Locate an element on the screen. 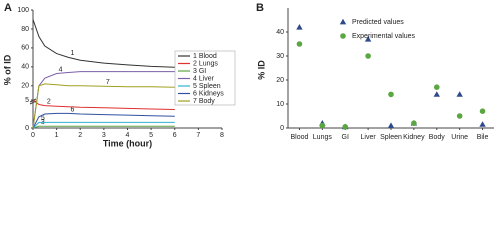 The height and width of the screenshot is (240, 500). x-tick-label: 3 is located at coordinates (104, 135).